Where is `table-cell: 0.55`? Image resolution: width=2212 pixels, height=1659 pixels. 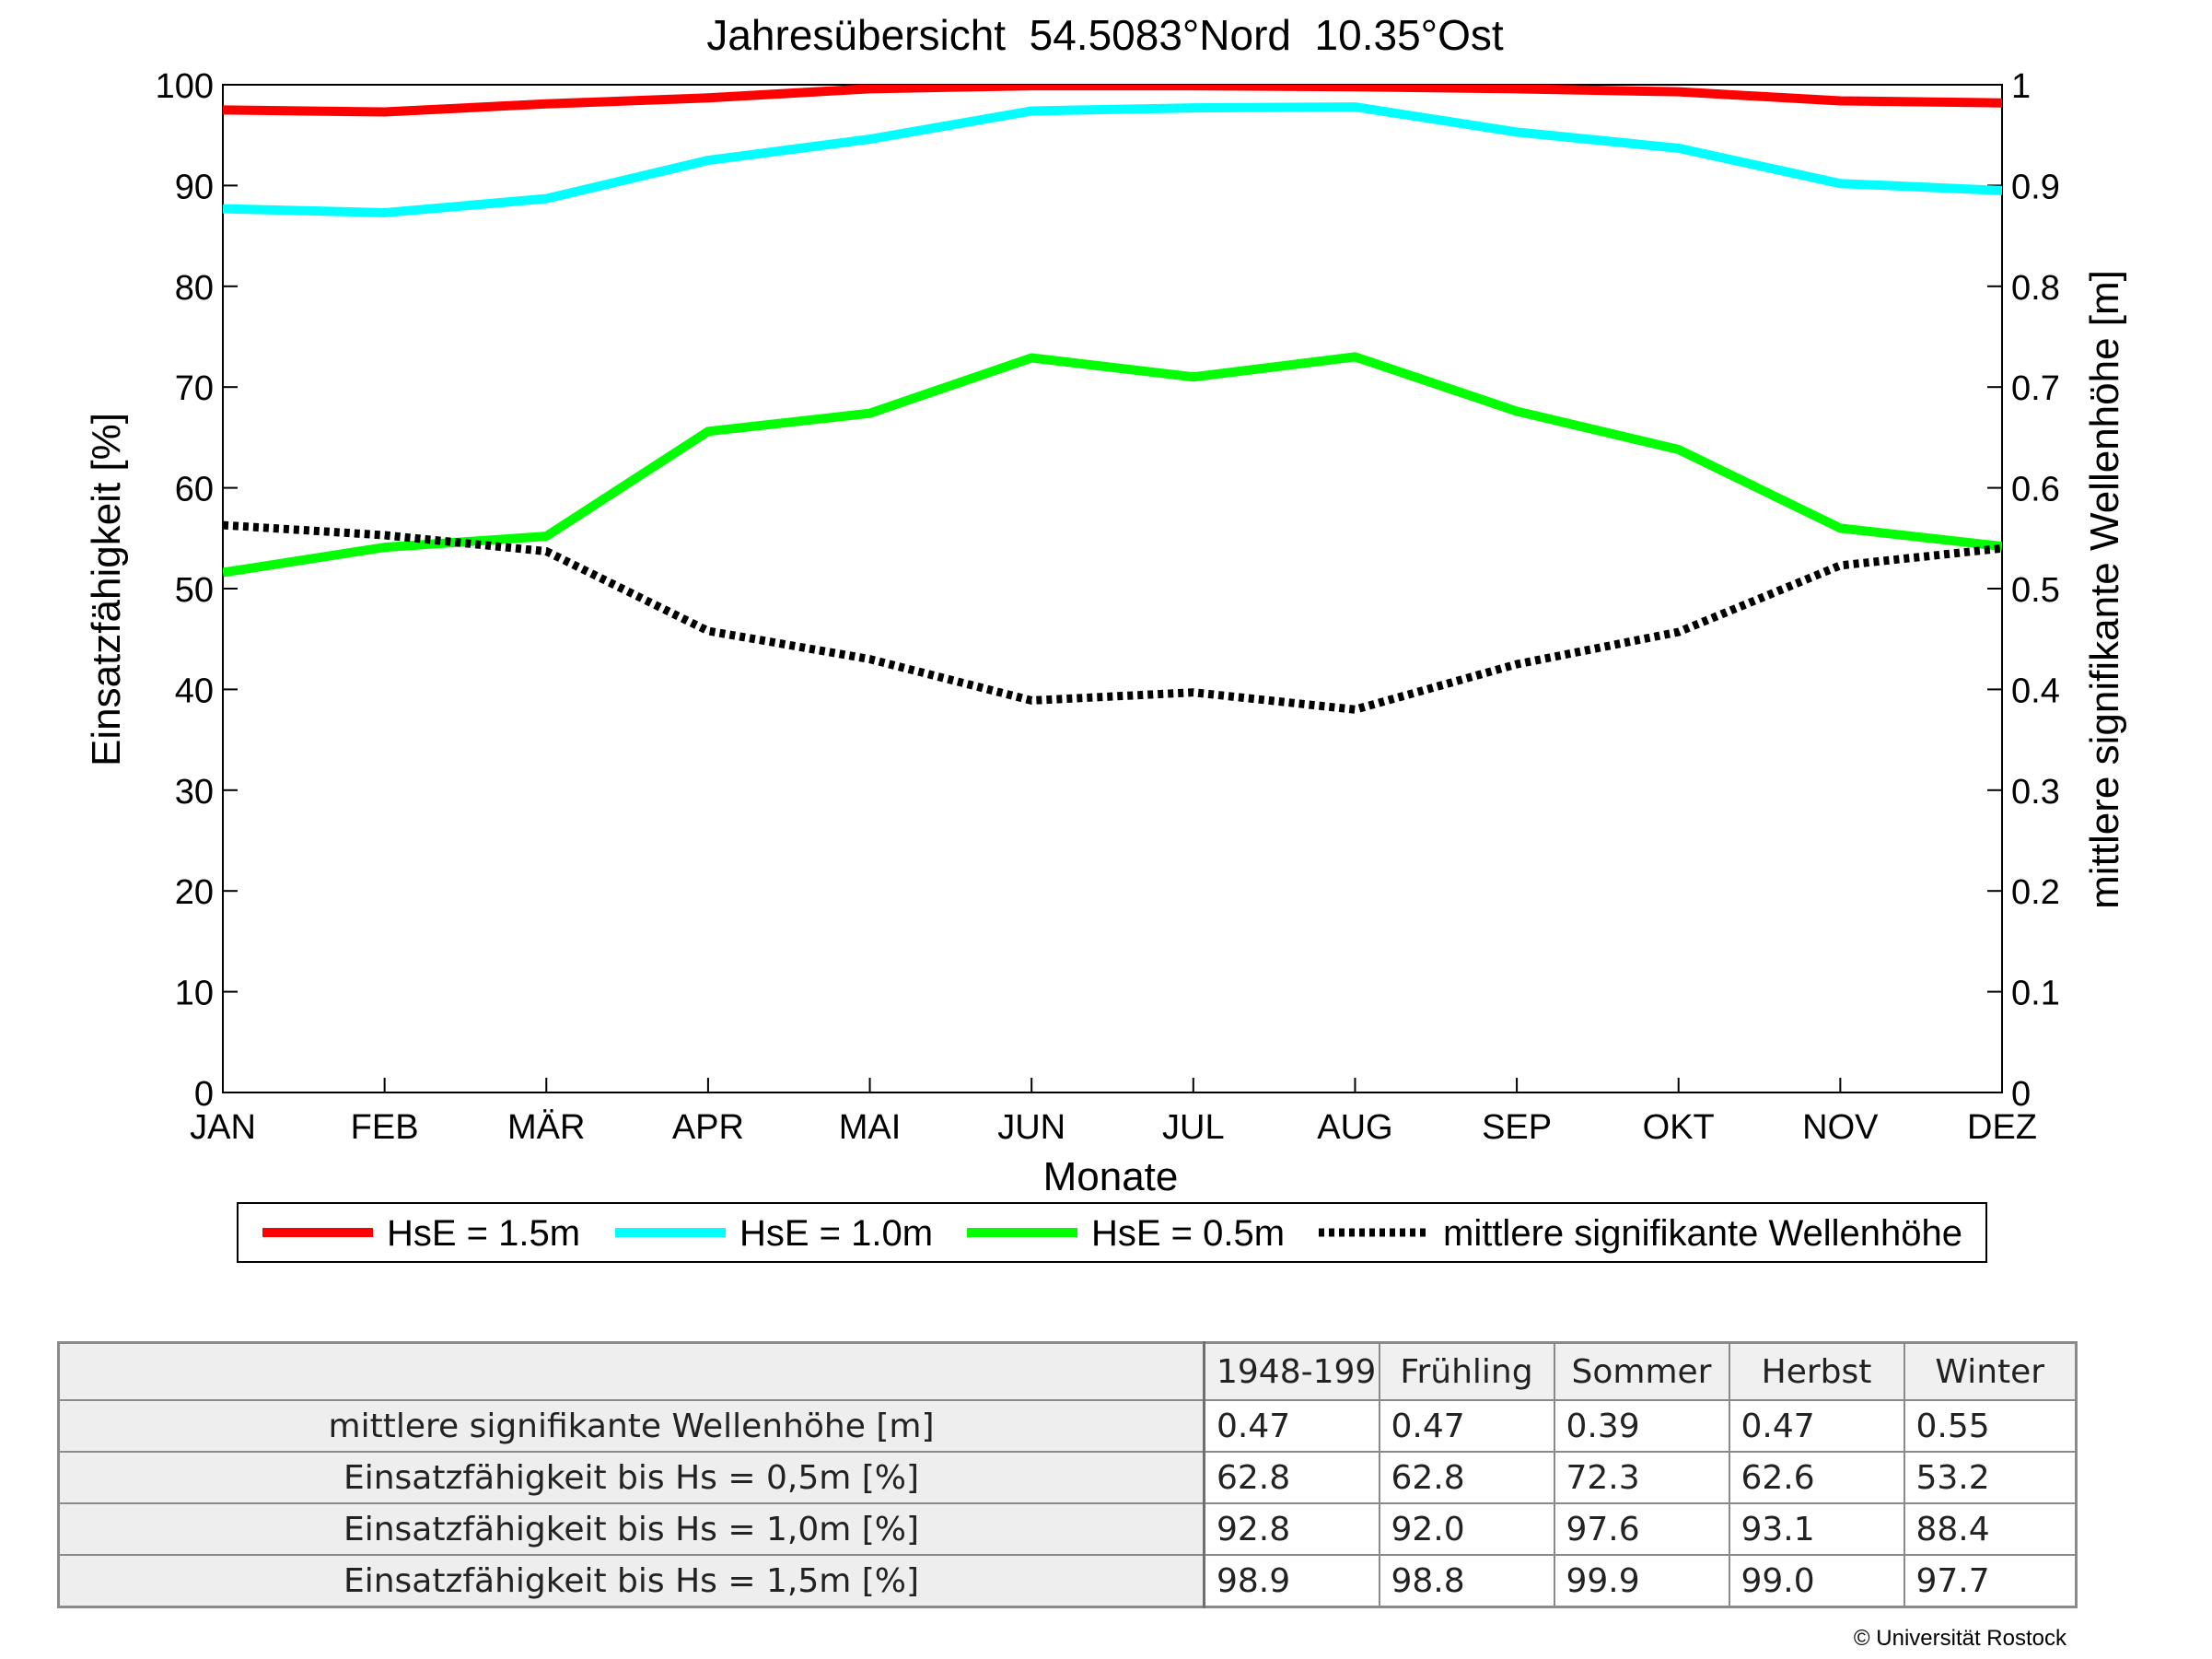 table-cell: 0.55 is located at coordinates (1991, 1426).